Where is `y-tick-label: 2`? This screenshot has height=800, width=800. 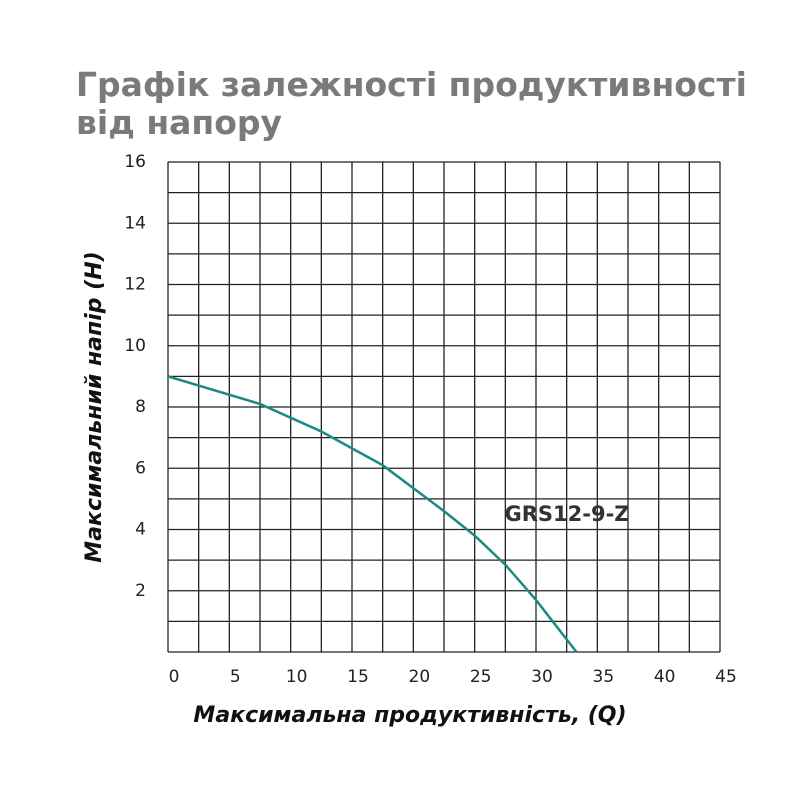
y-tick-label: 2 is located at coordinates (140, 591).